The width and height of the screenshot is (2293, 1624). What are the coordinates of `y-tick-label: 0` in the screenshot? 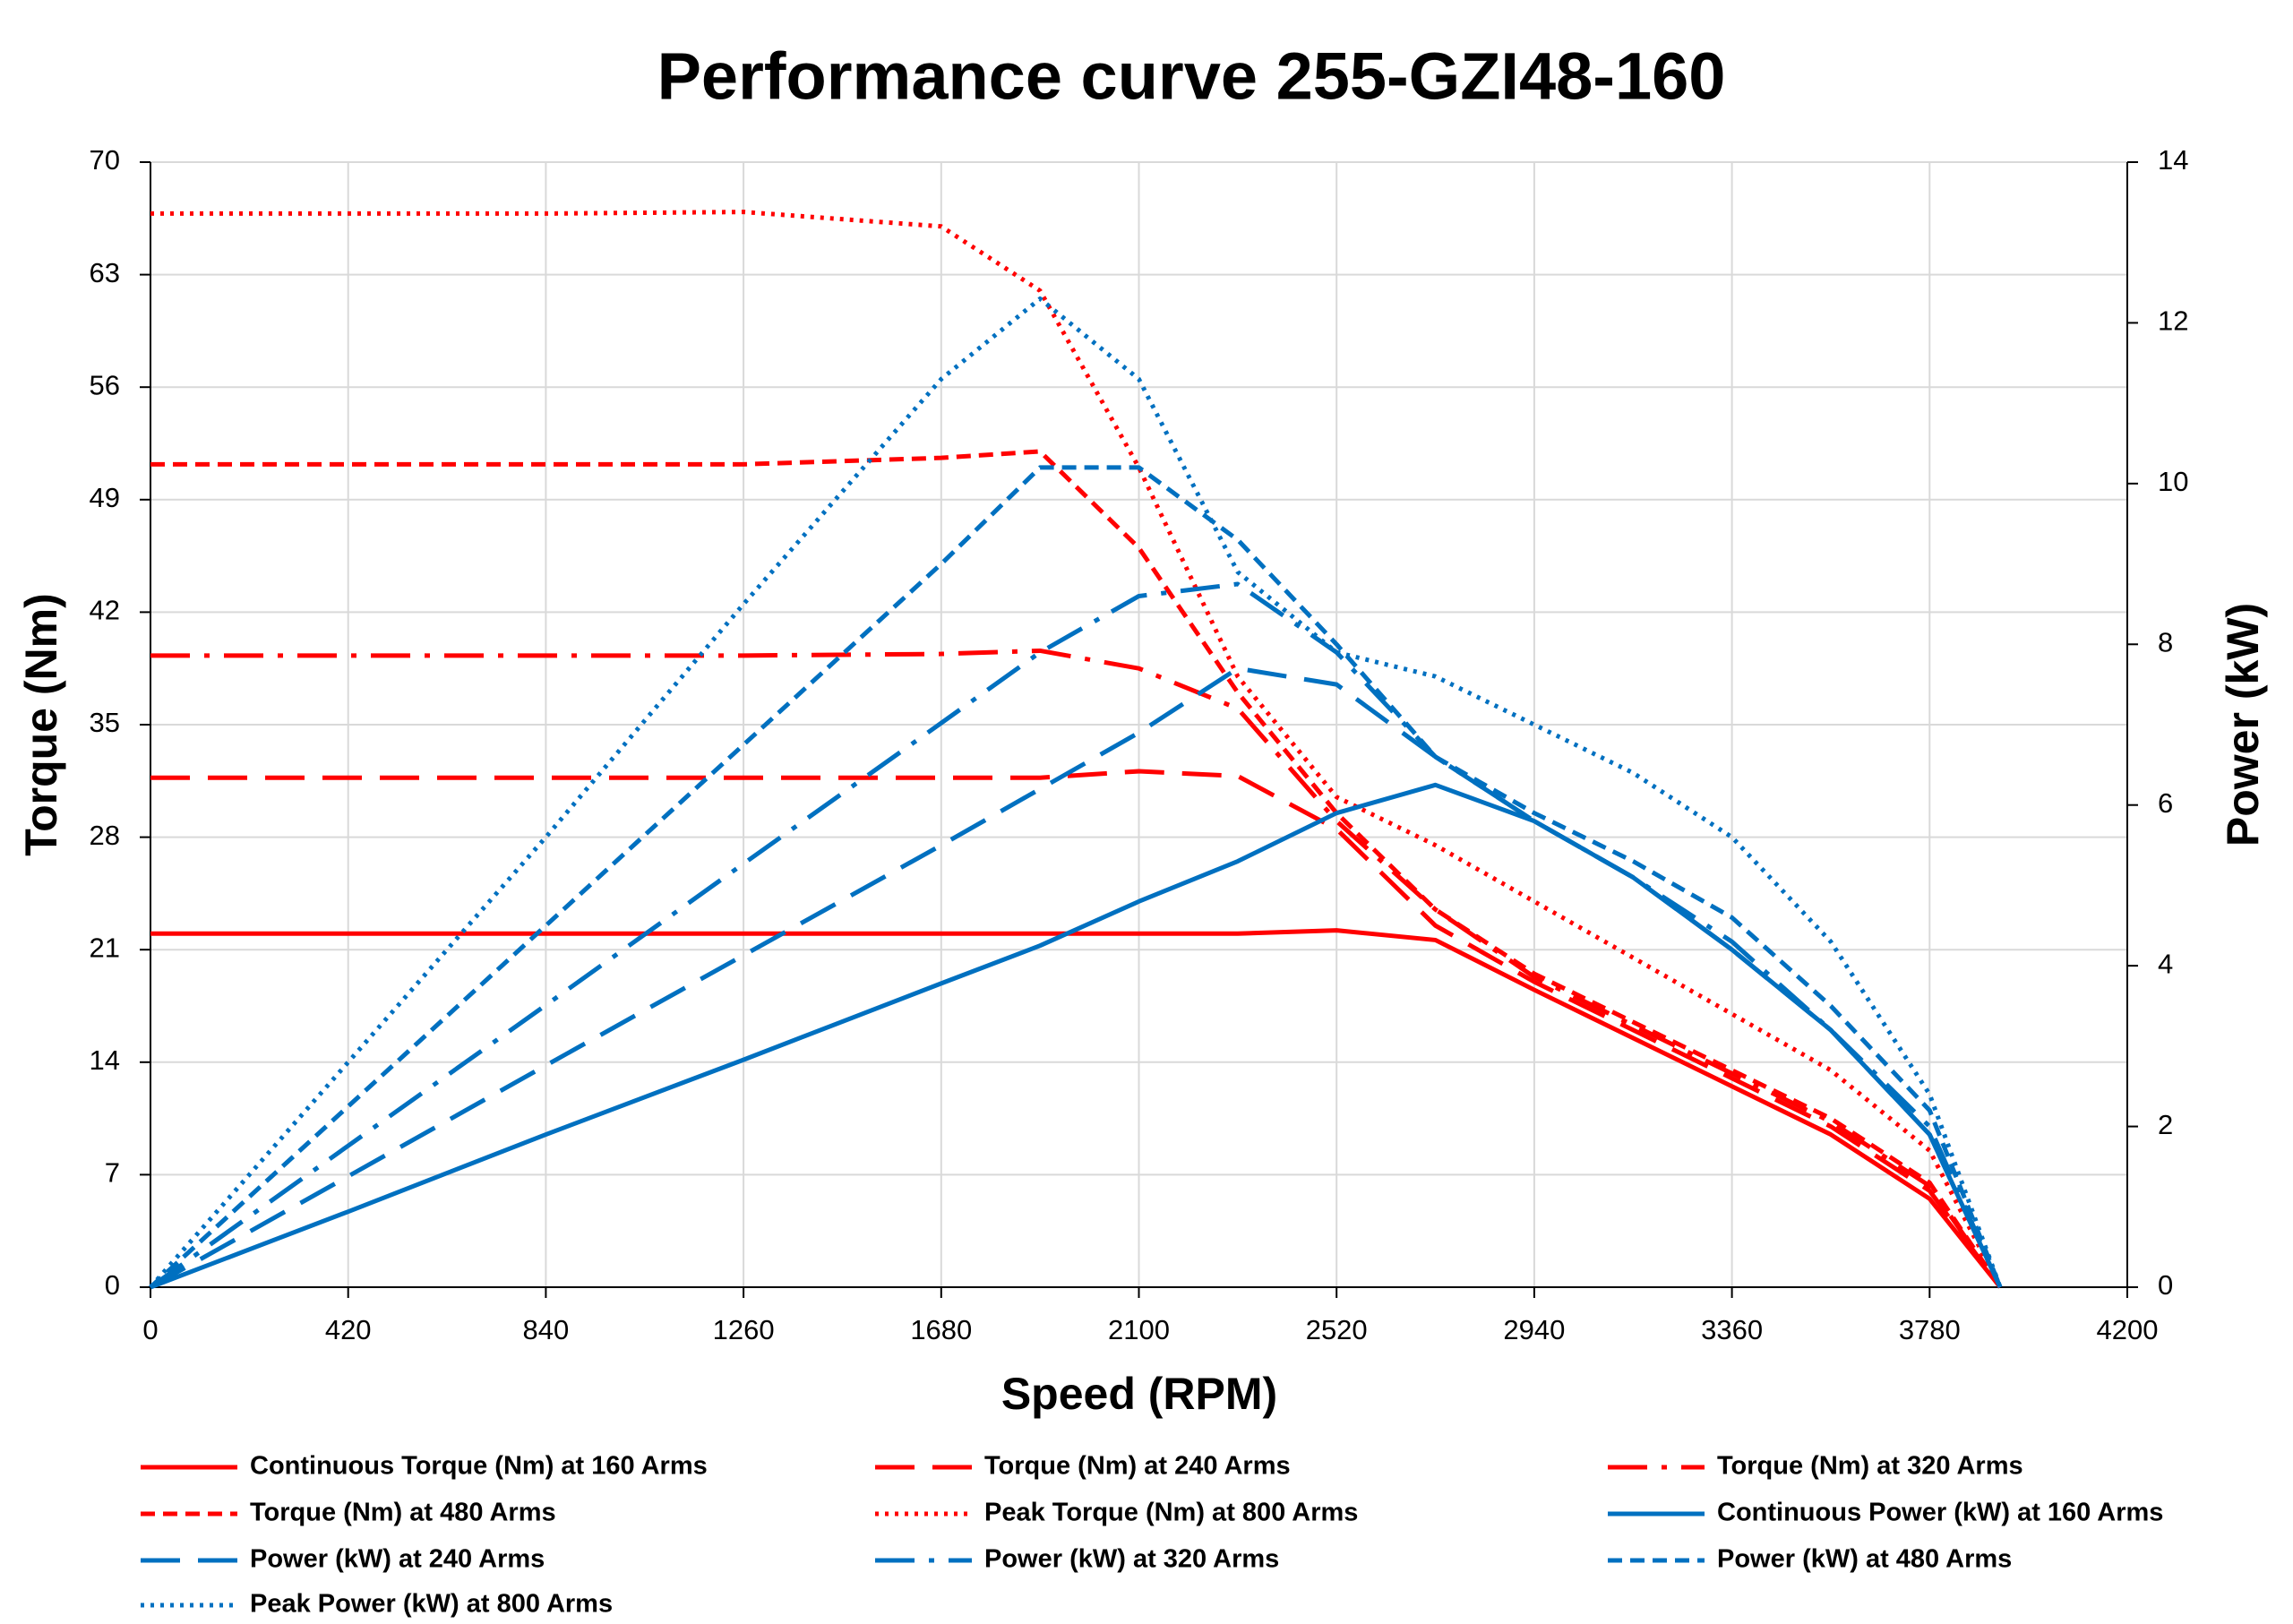 It's located at (112, 1285).